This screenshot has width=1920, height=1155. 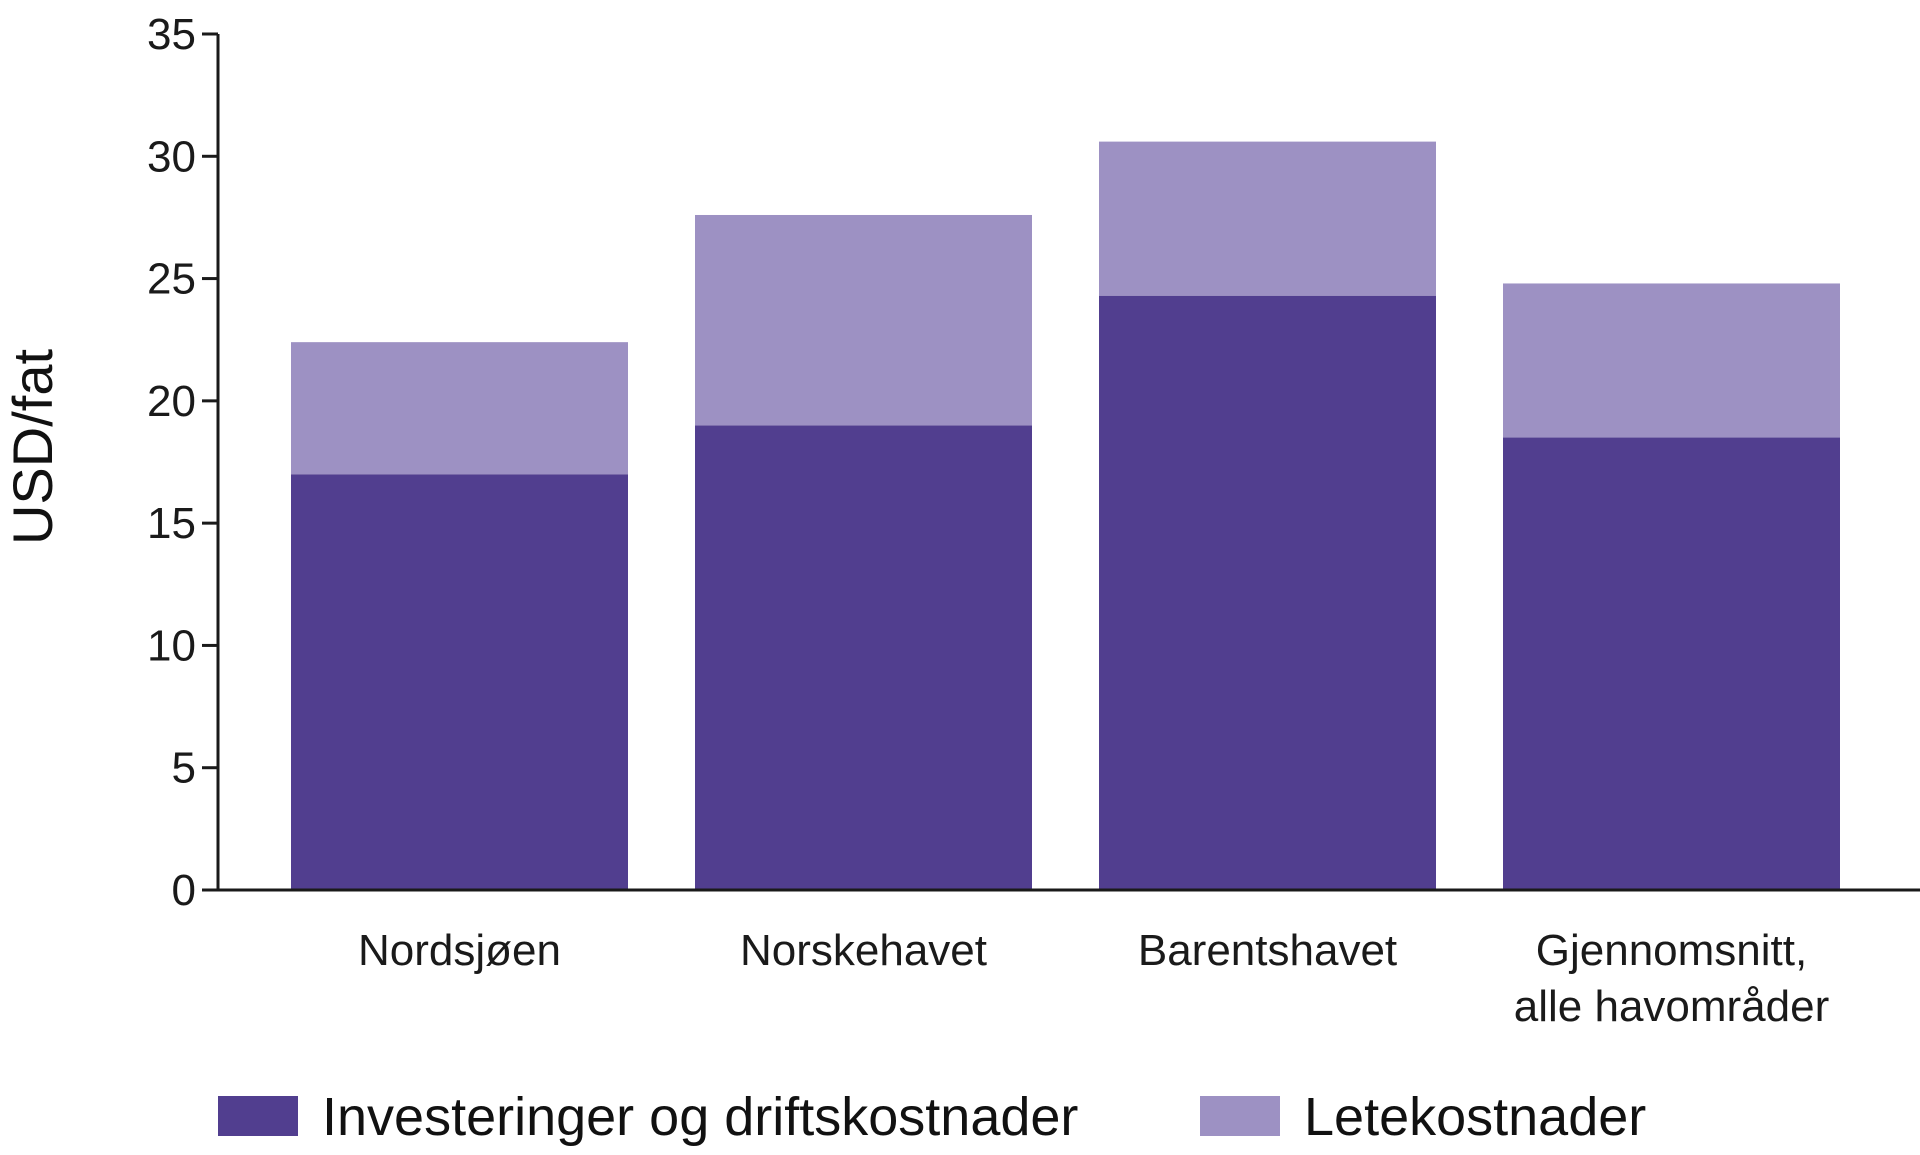 What do you see at coordinates (32, 447) in the screenshot?
I see `y-axis-label: USD/fat` at bounding box center [32, 447].